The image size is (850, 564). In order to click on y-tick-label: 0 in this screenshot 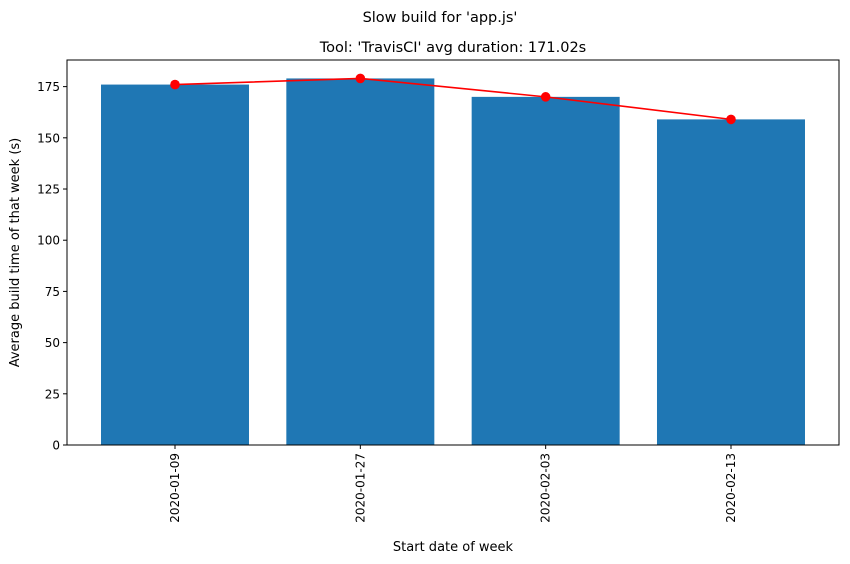, I will do `click(56, 446)`.